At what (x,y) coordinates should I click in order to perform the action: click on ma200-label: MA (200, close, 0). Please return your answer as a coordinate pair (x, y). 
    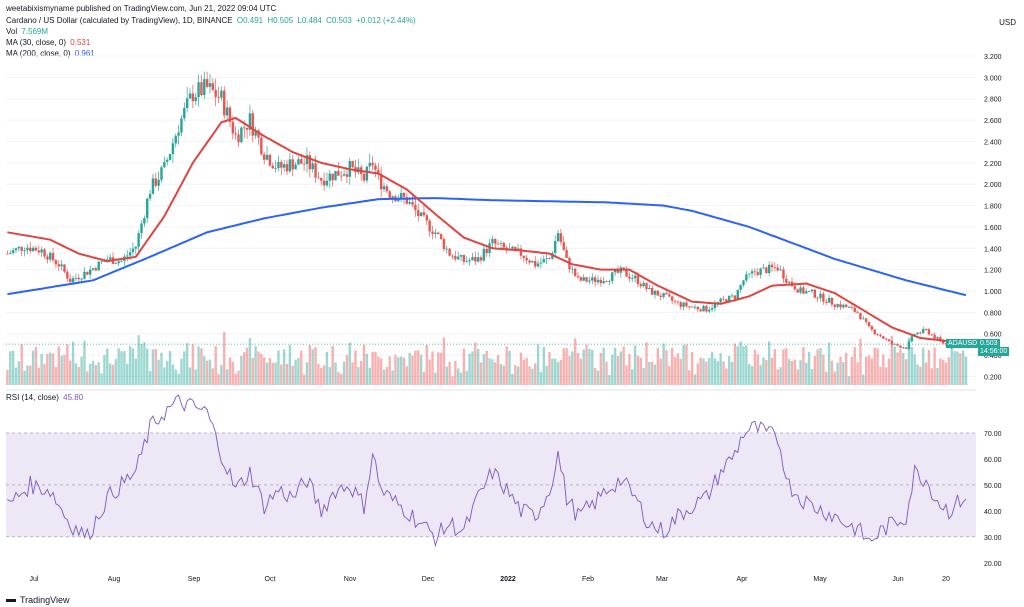
    Looking at the image, I should click on (38, 53).